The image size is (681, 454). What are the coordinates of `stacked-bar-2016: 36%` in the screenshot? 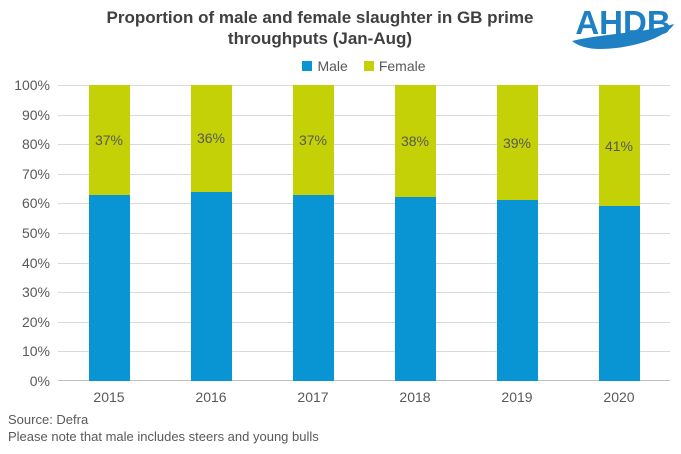 It's located at (211, 233).